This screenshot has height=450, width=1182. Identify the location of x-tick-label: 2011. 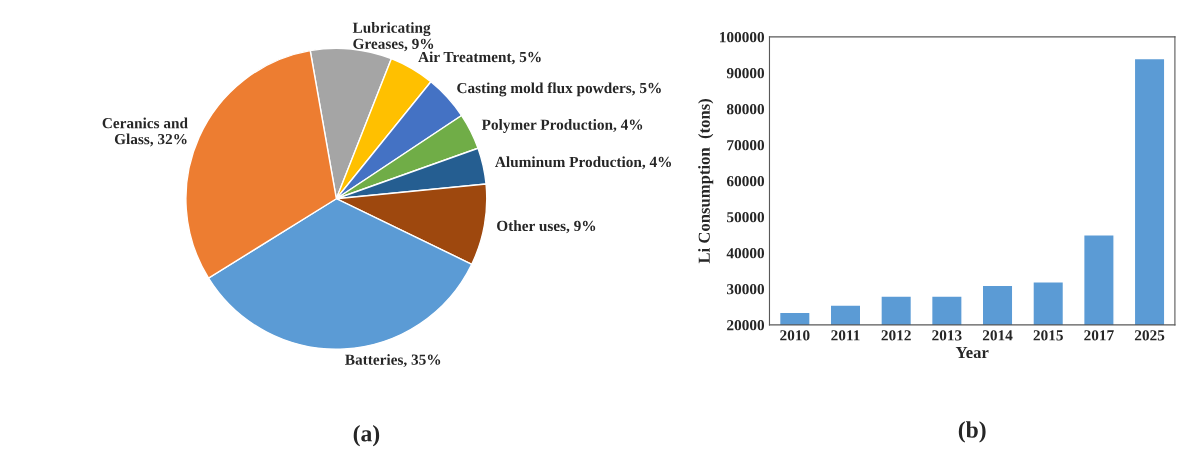
(845, 335).